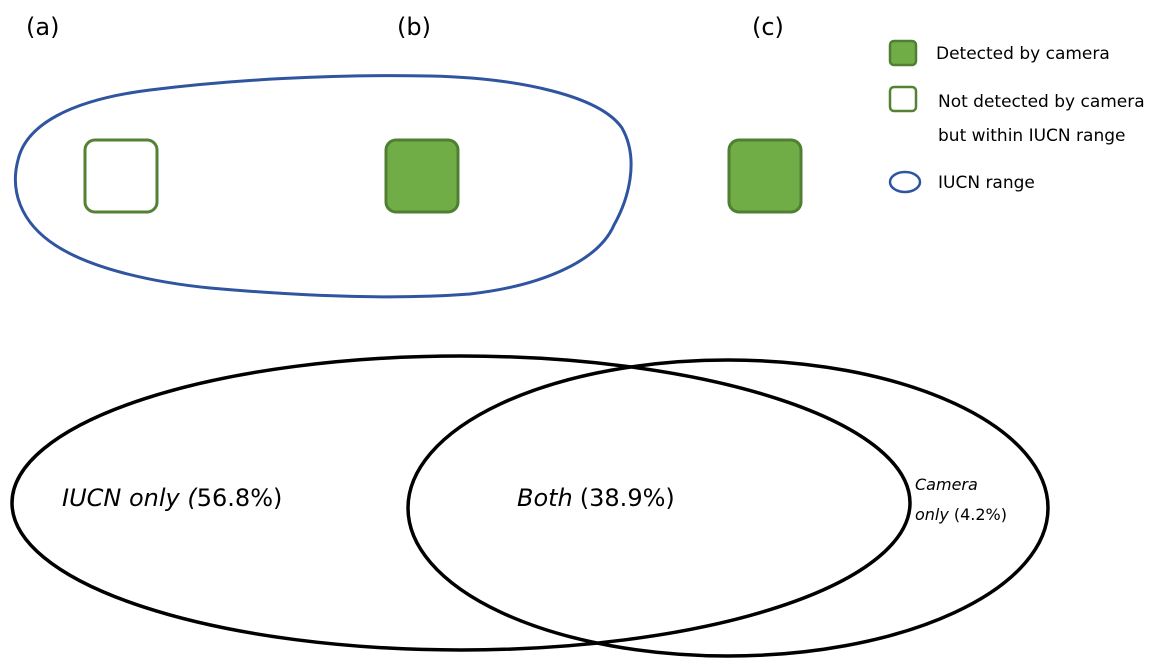 The image size is (1167, 661). What do you see at coordinates (240, 498) in the screenshot?
I see `venn-iucn-only-value: 56.8%)` at bounding box center [240, 498].